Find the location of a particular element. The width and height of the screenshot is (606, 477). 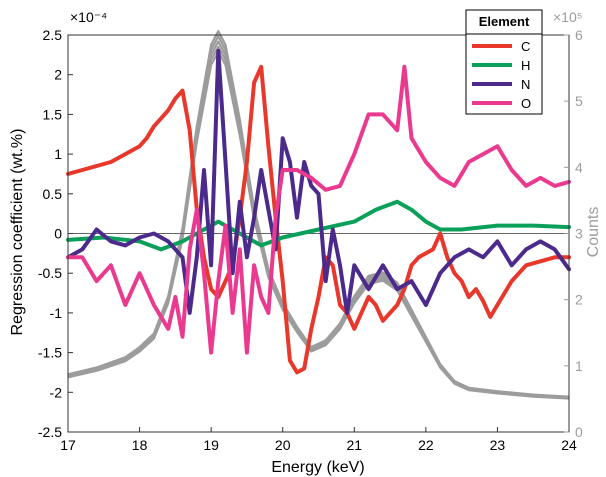

x-axis-label: Energy (keV) is located at coordinates (317, 467).